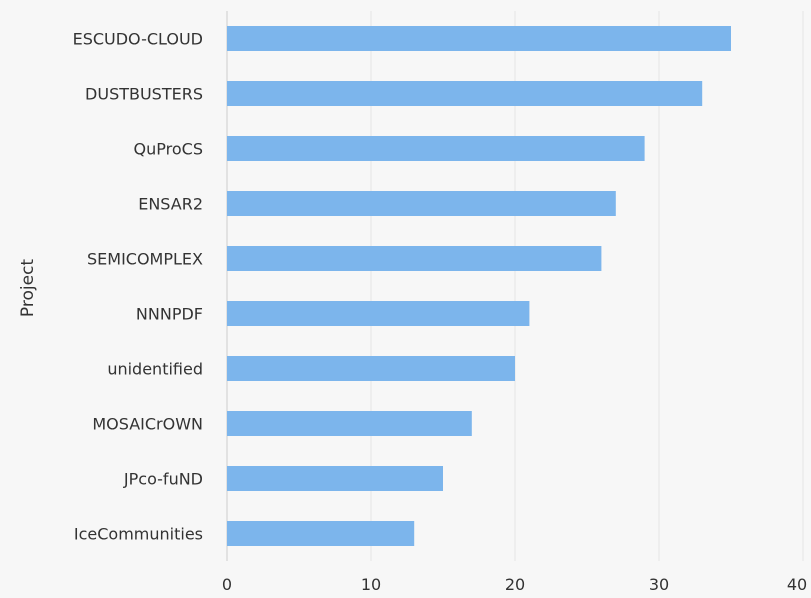 The image size is (811, 598). I want to click on category-label: ESCUDO-CLOUD, so click(138, 39).